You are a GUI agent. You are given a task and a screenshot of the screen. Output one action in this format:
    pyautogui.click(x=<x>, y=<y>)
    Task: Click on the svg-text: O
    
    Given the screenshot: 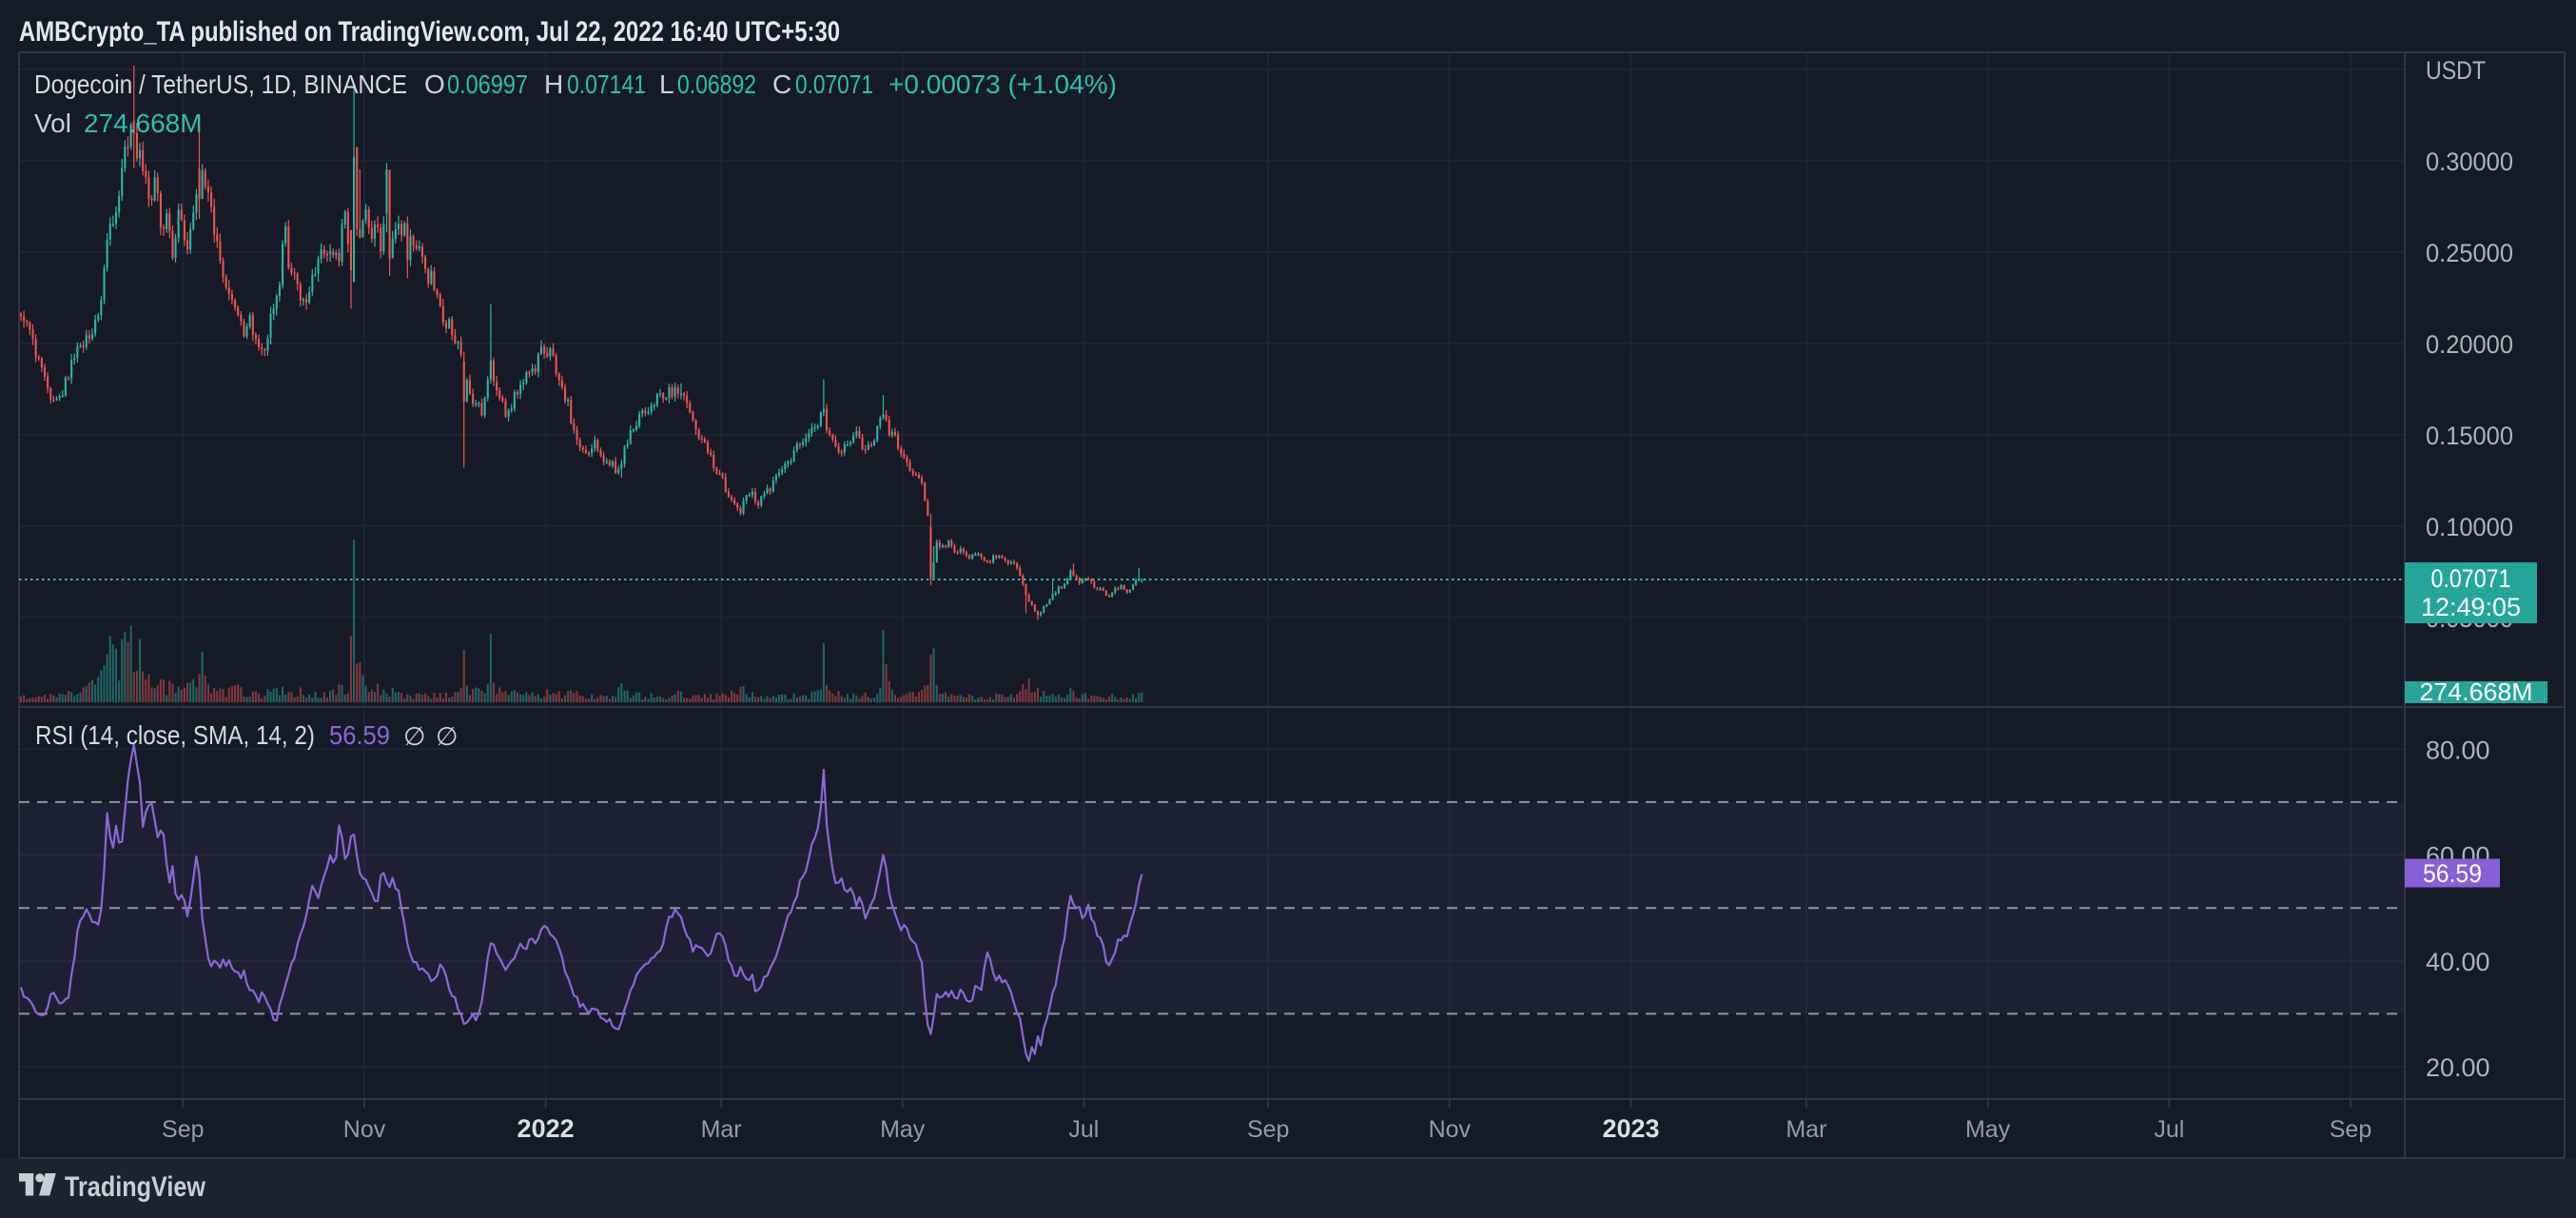 What is the action you would take?
    pyautogui.click(x=435, y=84)
    